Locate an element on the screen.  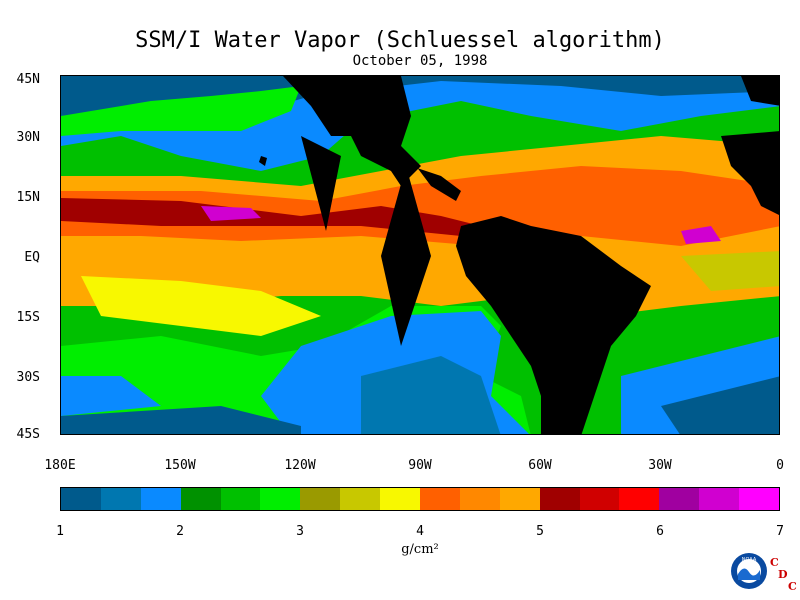
noaa-logo: NOAA is located at coordinates (749, 571).